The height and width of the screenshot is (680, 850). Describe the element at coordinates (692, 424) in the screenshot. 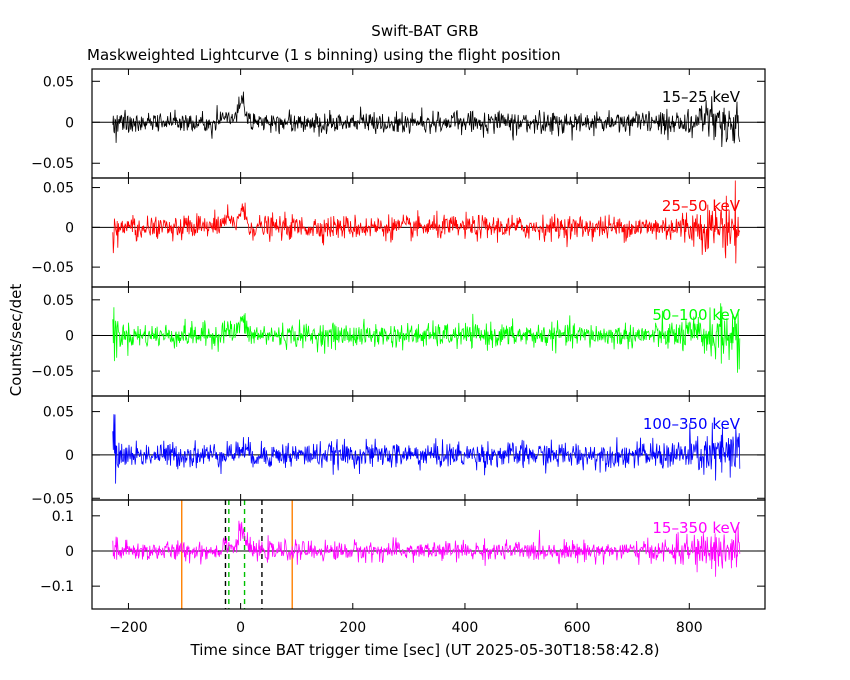

I see `band-label: 100–350 keV` at that location.